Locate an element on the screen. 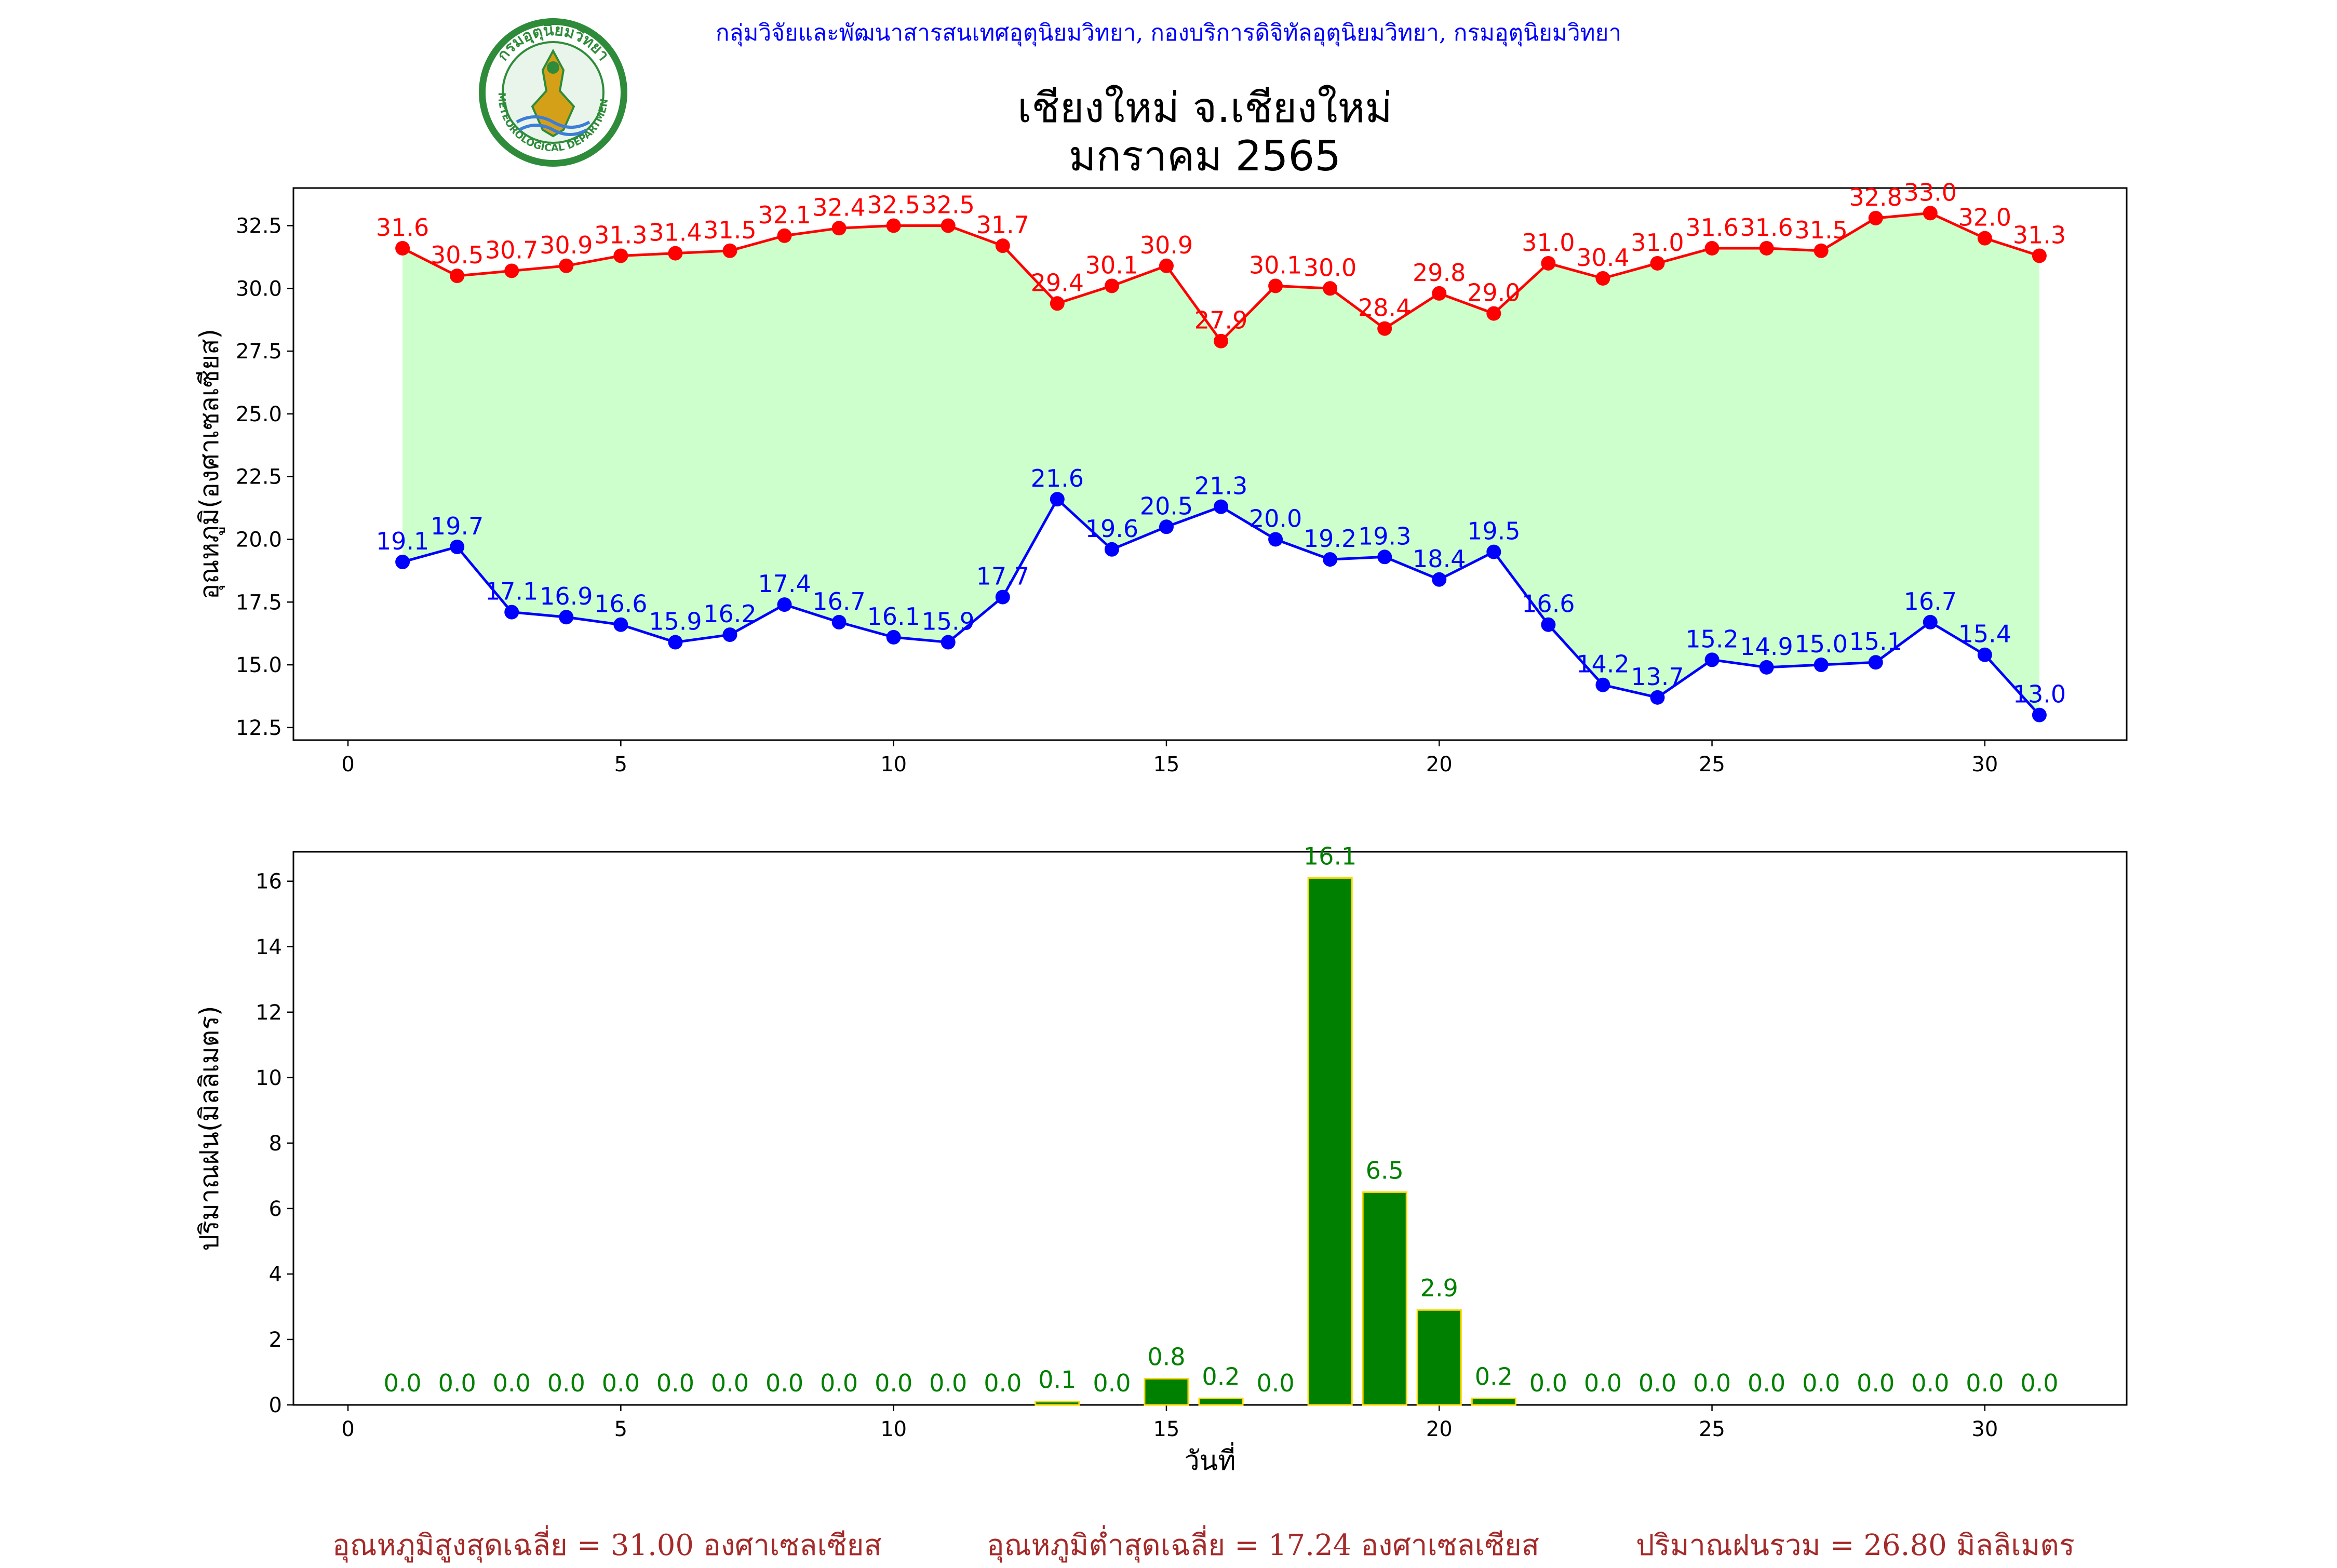 This screenshot has width=2337, height=1568. temp-x-tick-label: 30 is located at coordinates (1984, 764).